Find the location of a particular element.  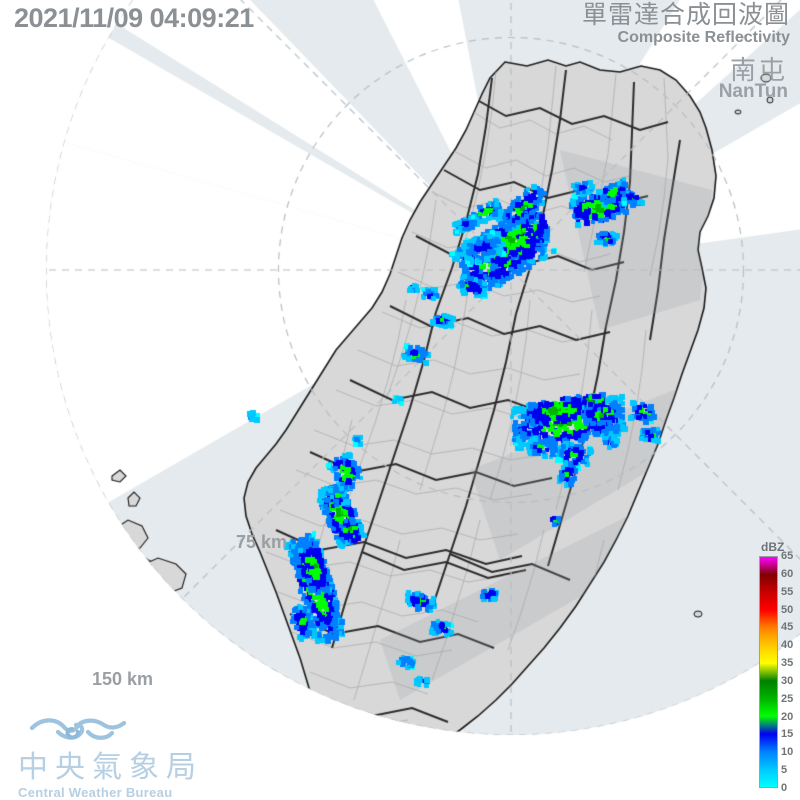

legend-tick-45: 45 is located at coordinates (787, 627).